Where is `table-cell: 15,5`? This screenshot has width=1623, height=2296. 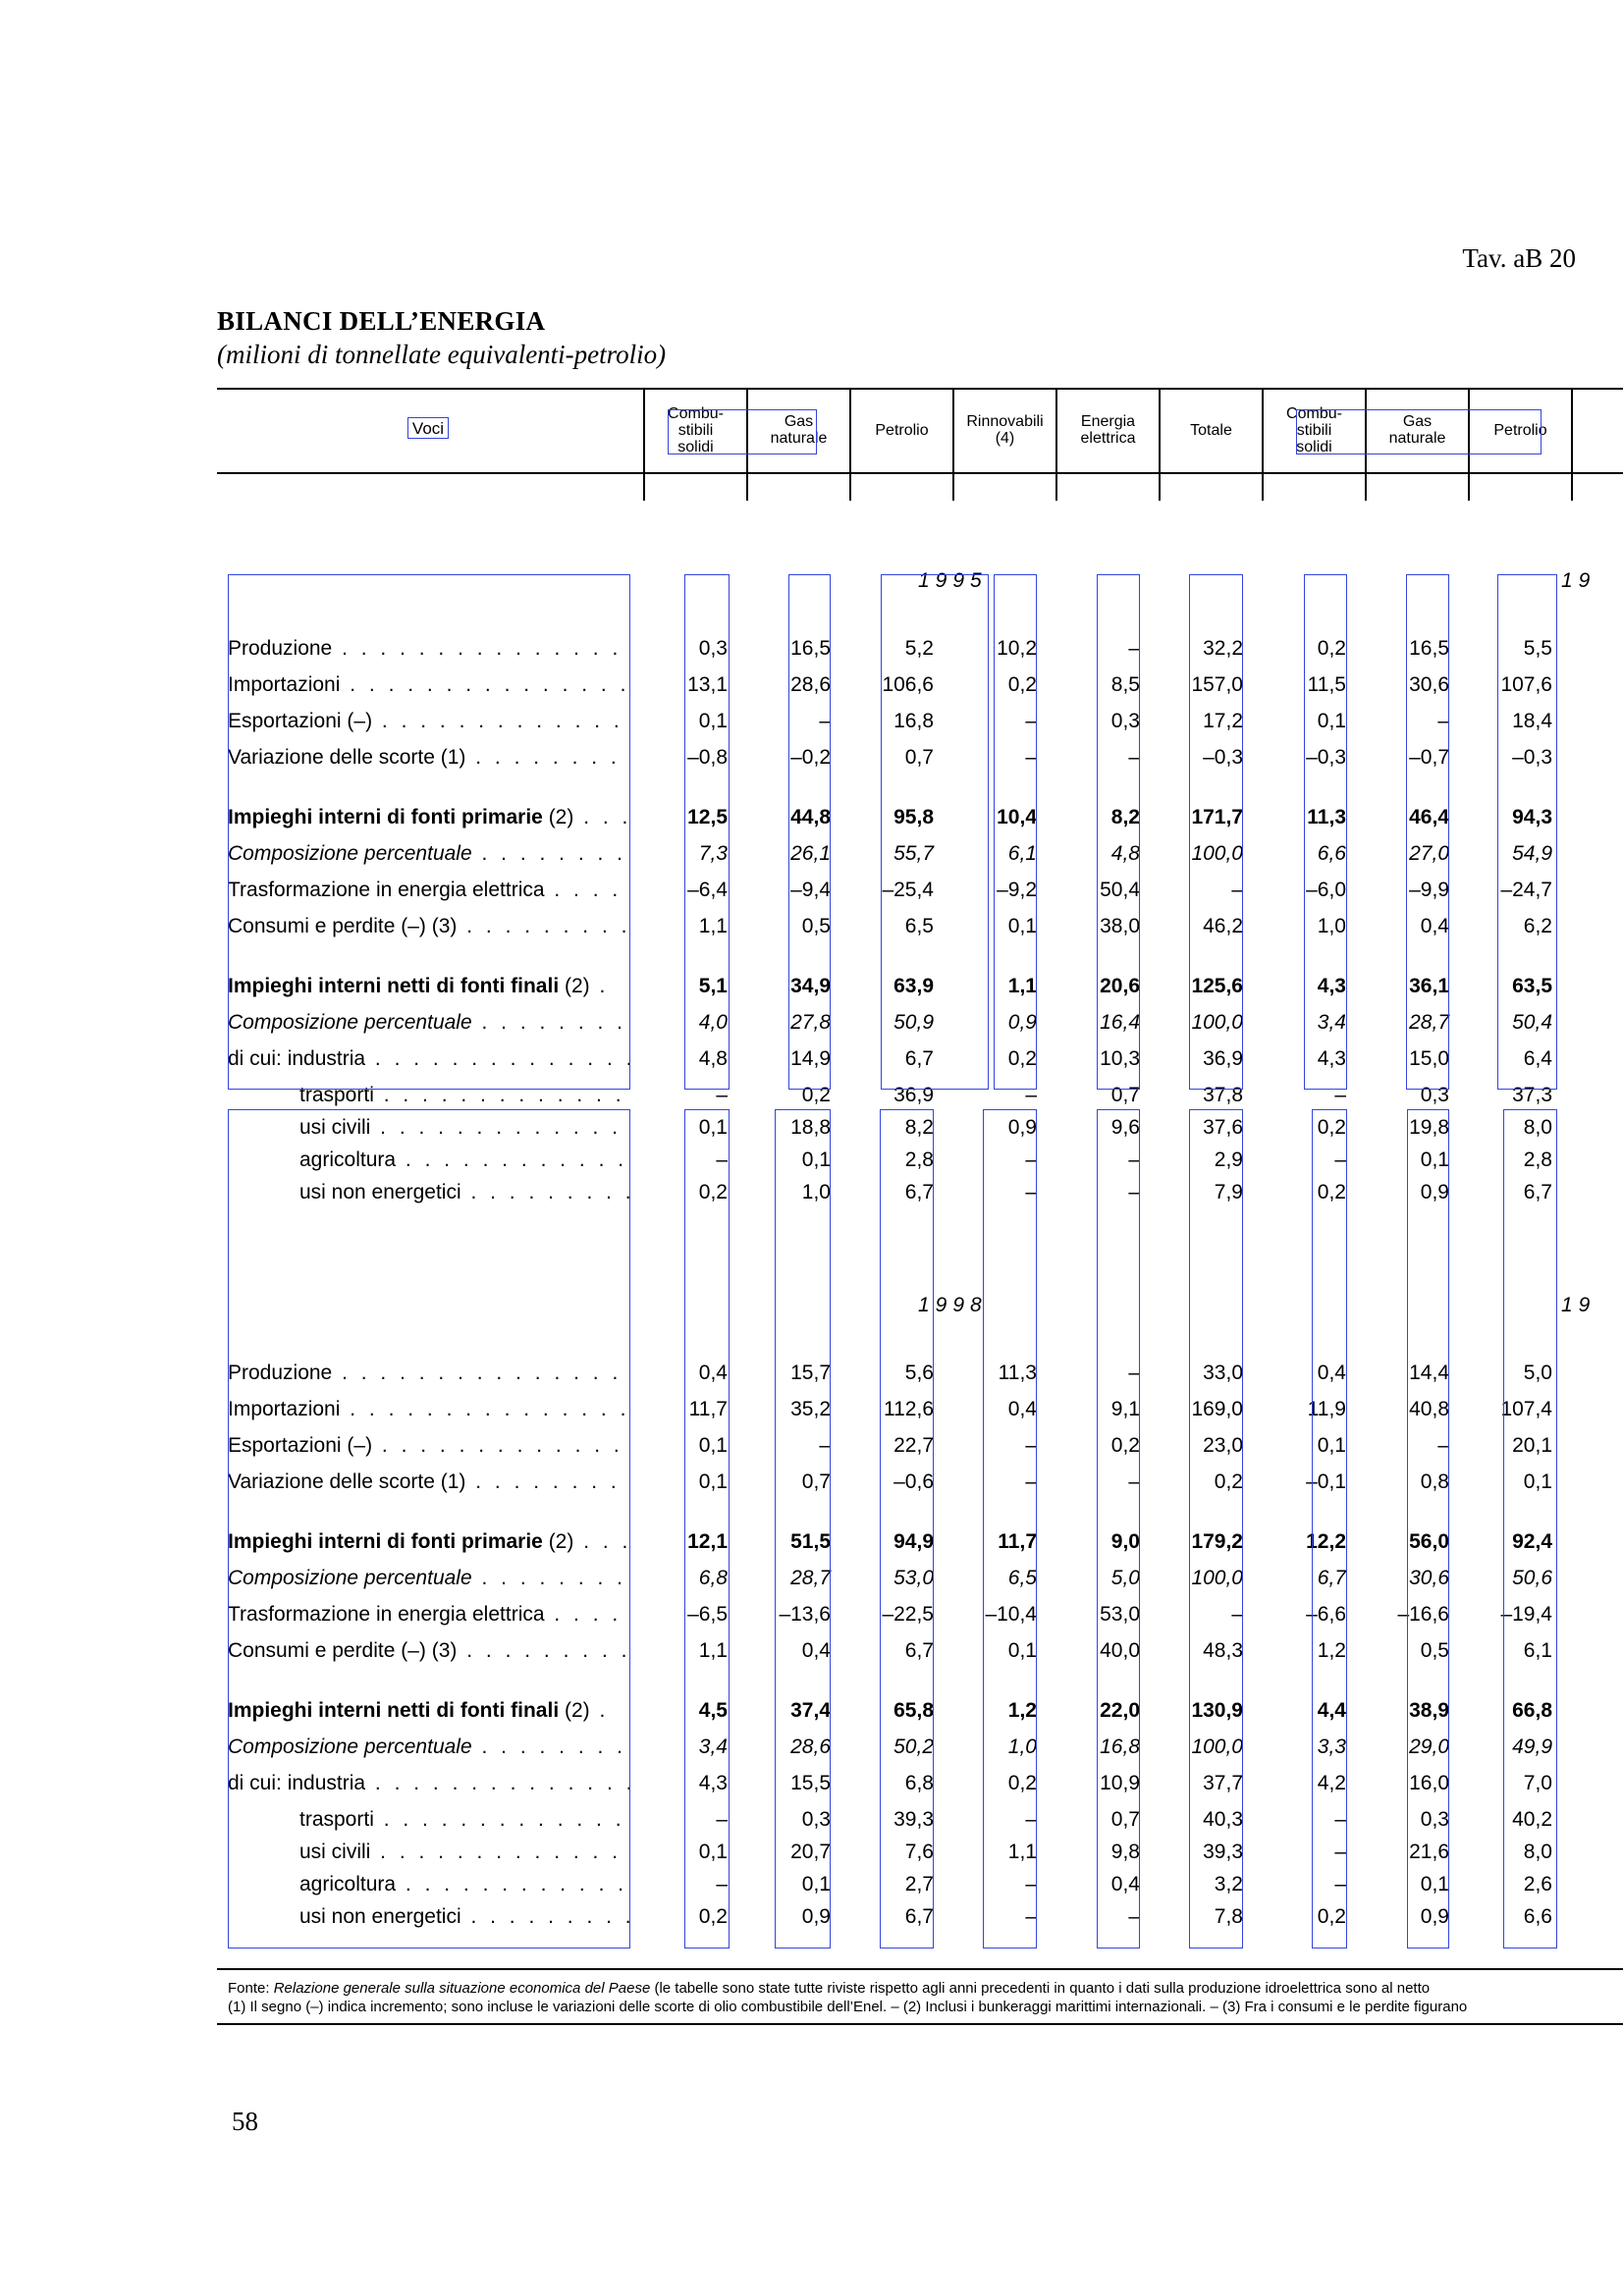 table-cell: 15,5 is located at coordinates (810, 1783).